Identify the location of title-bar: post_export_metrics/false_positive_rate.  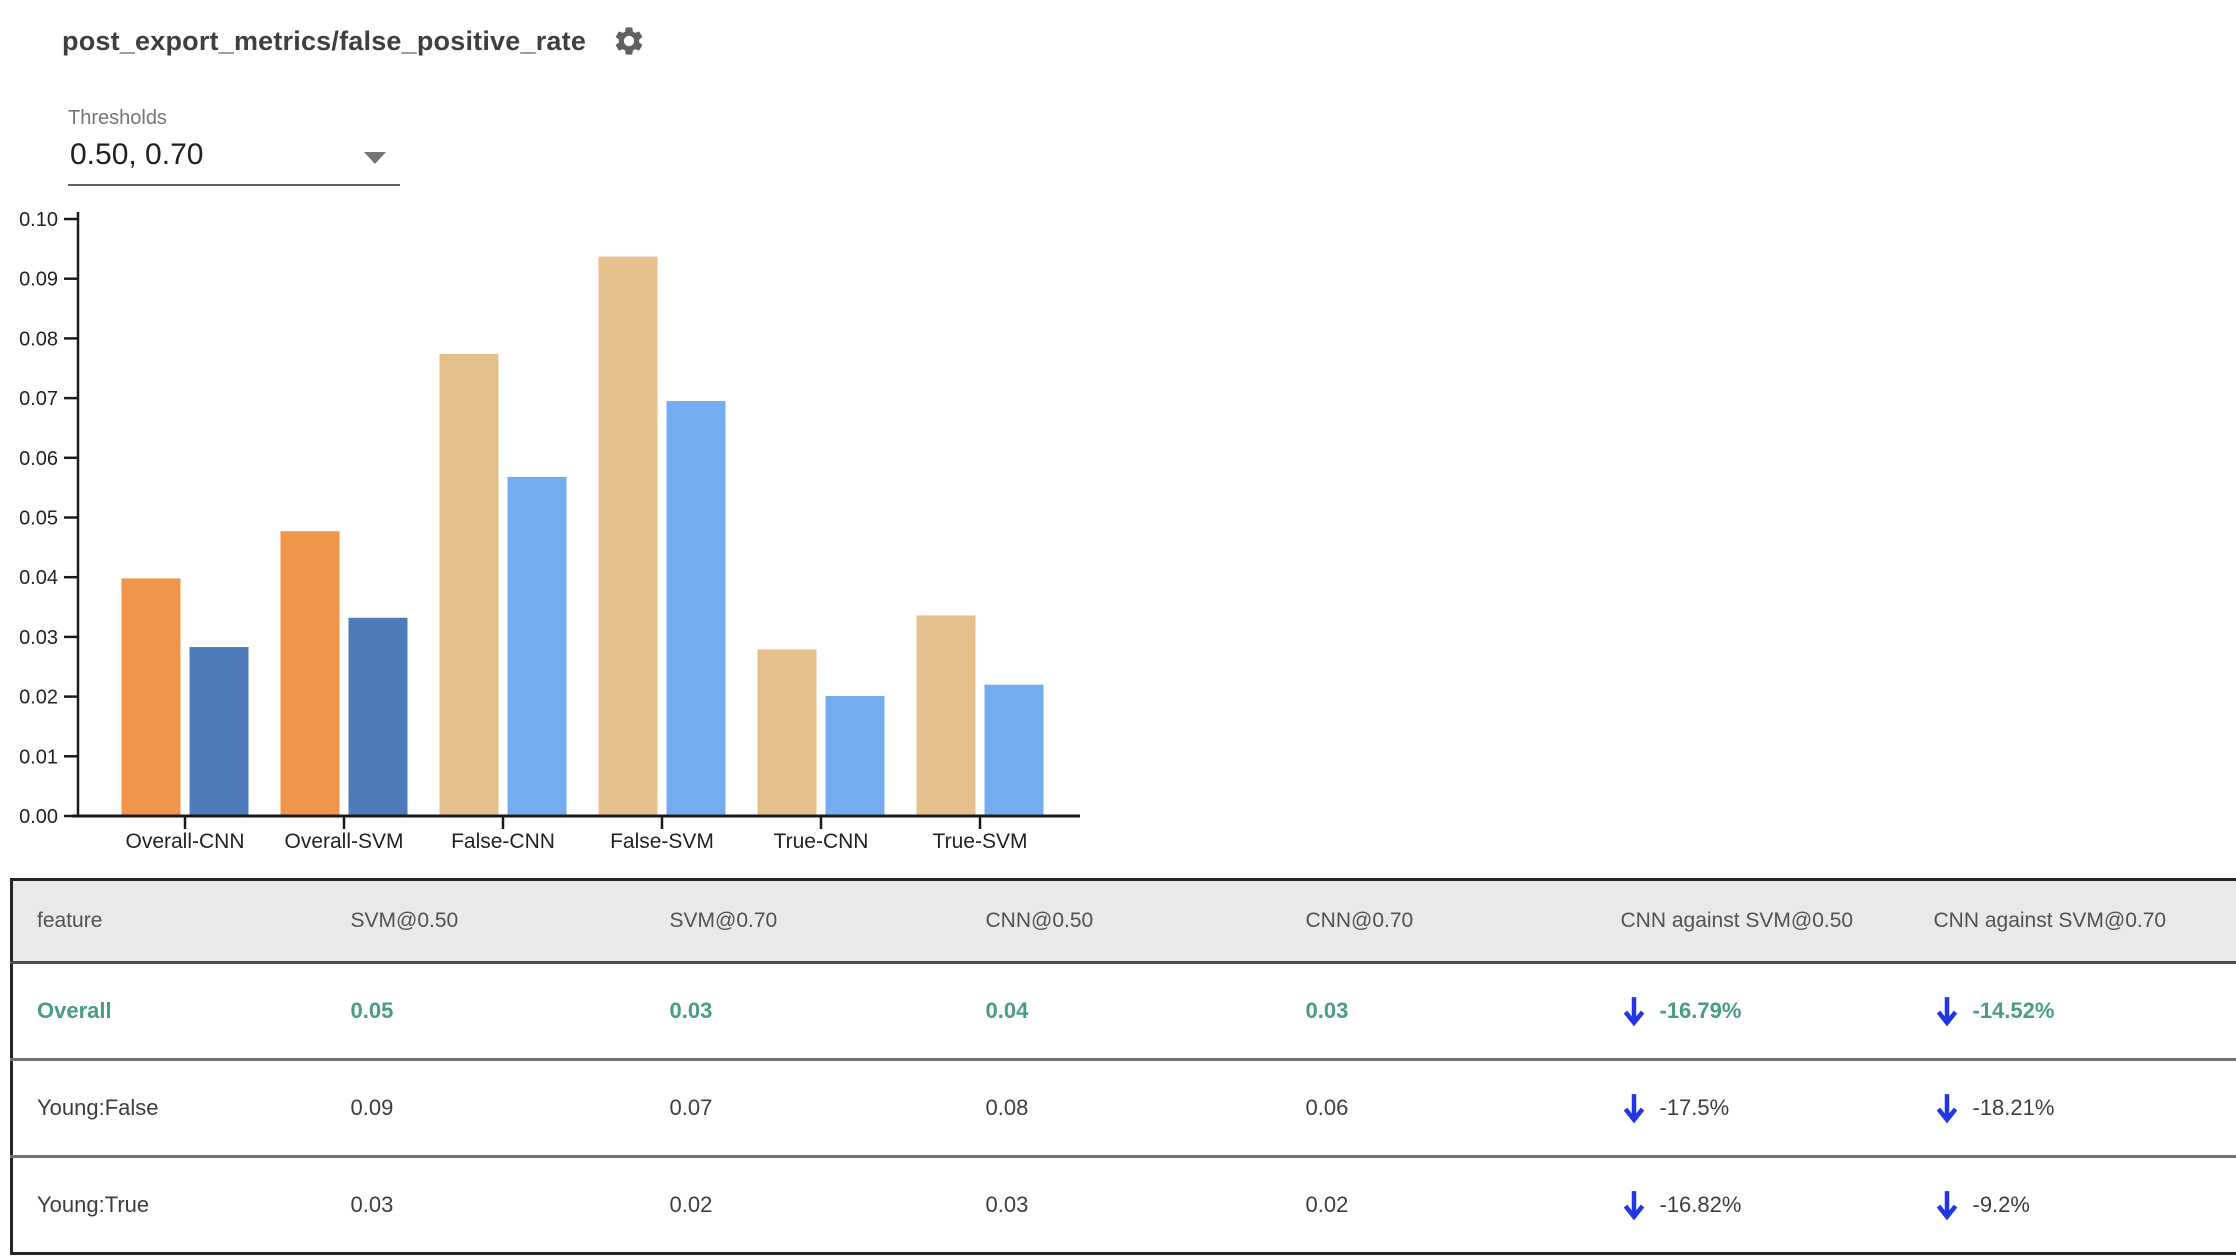
(354, 41).